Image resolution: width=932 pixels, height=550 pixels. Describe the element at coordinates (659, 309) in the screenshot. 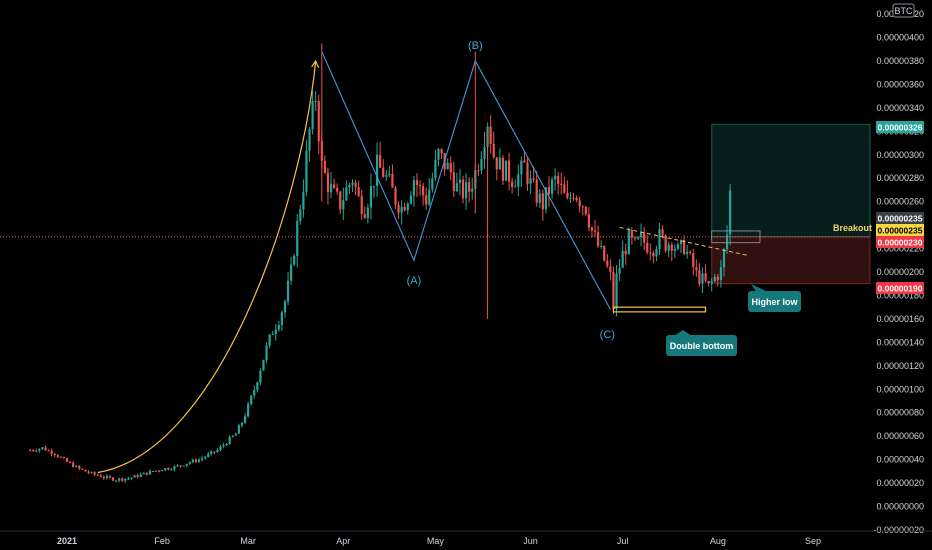

I see `double-bottom-box` at that location.